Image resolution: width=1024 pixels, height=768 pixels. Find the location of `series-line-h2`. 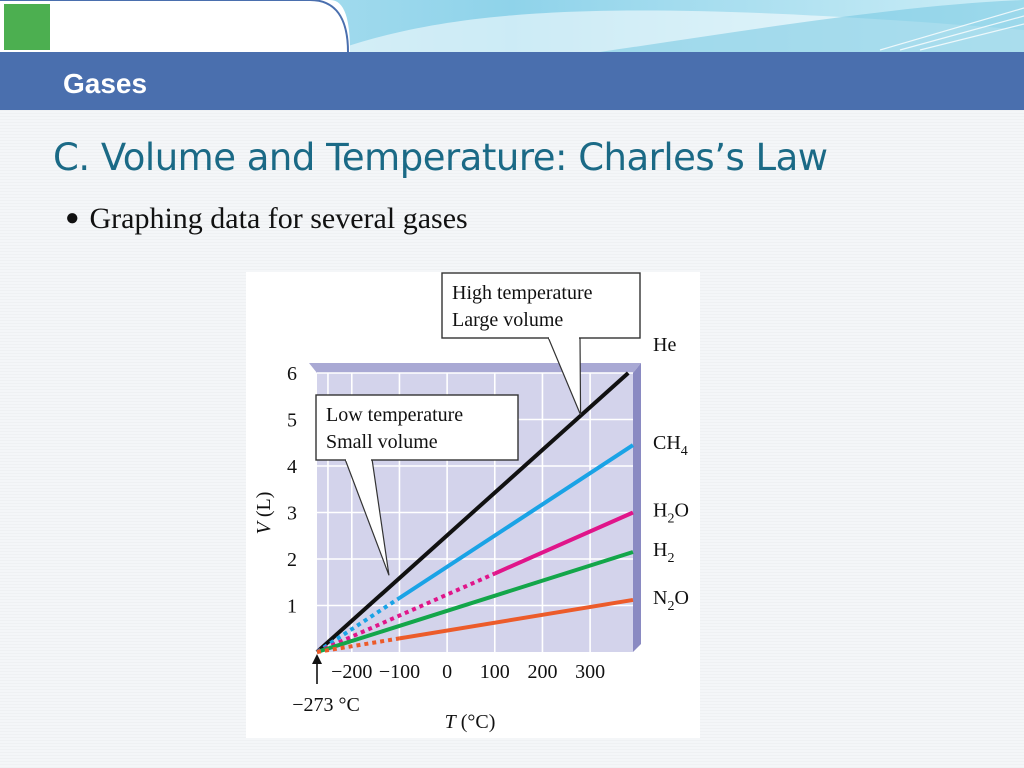

series-line-h2 is located at coordinates (475, 602).